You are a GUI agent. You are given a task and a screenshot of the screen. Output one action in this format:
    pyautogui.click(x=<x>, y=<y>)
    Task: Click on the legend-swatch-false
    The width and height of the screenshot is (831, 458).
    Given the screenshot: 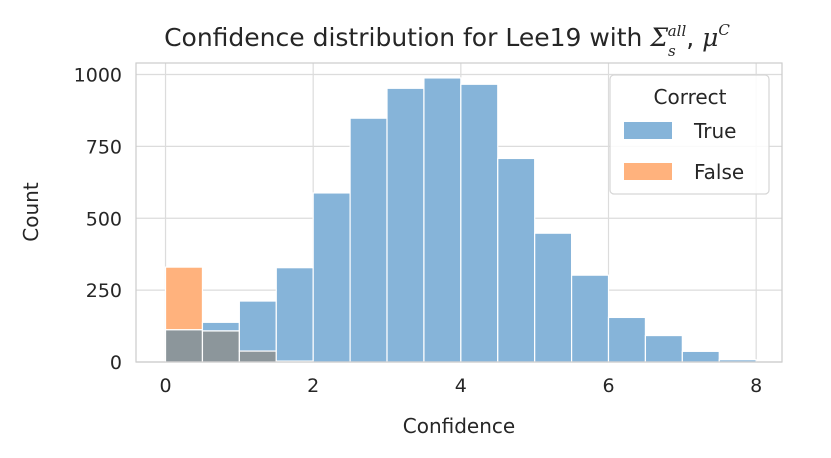 What is the action you would take?
    pyautogui.click(x=648, y=171)
    